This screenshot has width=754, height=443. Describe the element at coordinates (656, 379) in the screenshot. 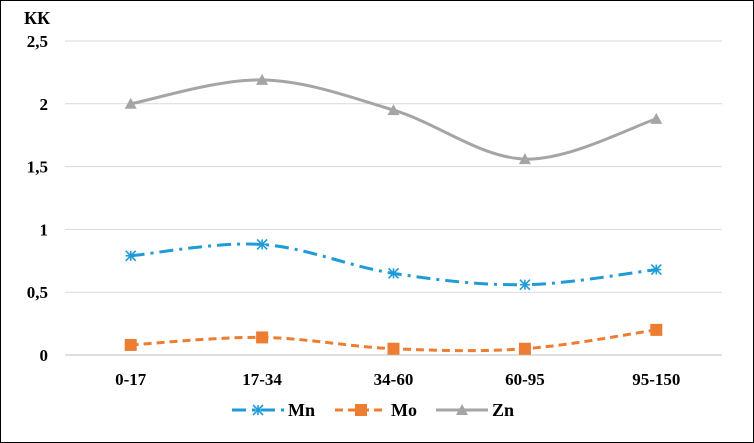

I see `x-tick-label: 95-150` at that location.